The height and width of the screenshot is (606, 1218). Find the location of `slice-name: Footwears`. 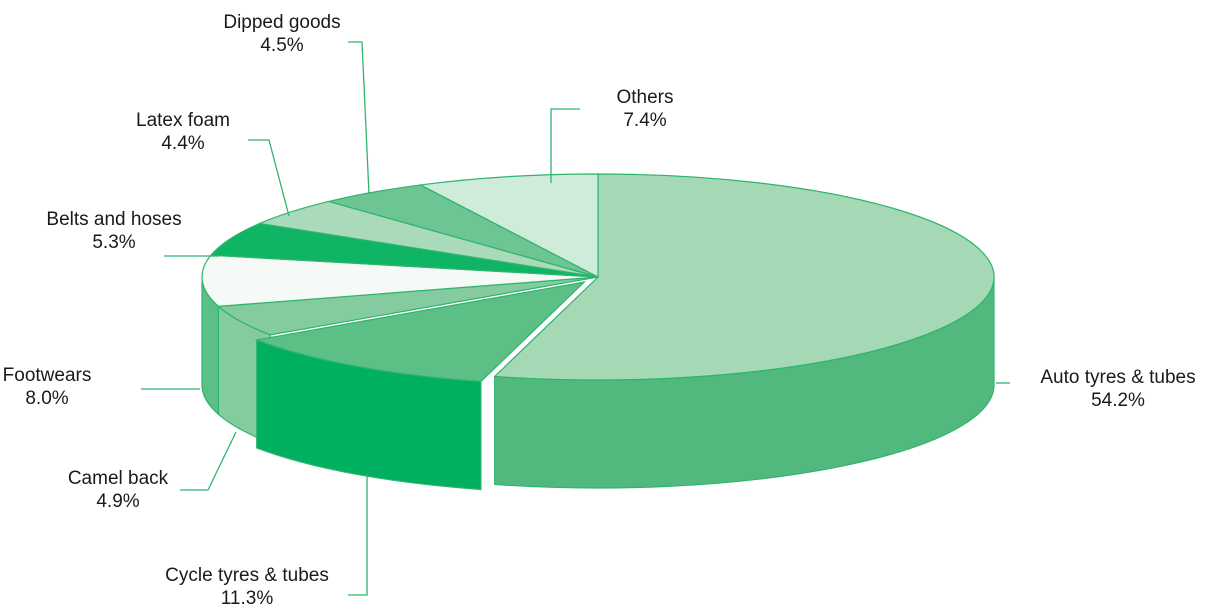

slice-name: Footwears is located at coordinates (47, 375).